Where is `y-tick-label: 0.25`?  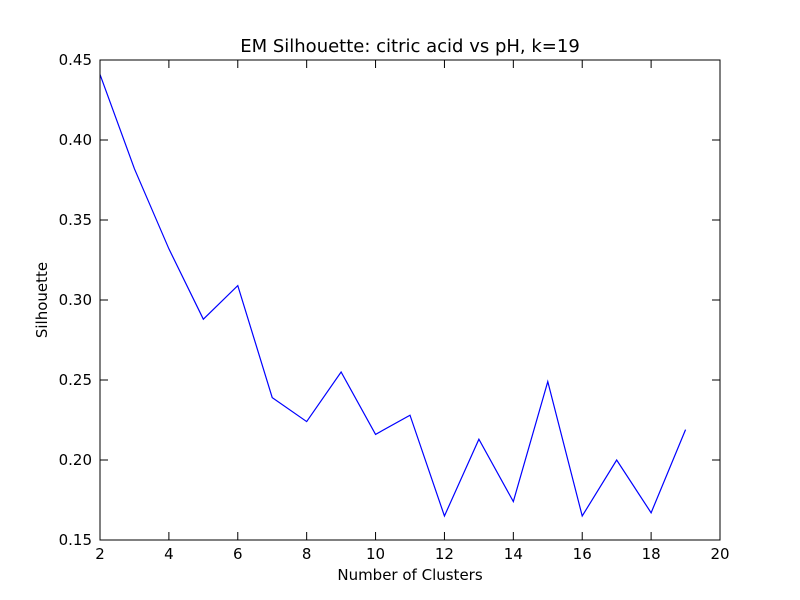 y-tick-label: 0.25 is located at coordinates (75, 380).